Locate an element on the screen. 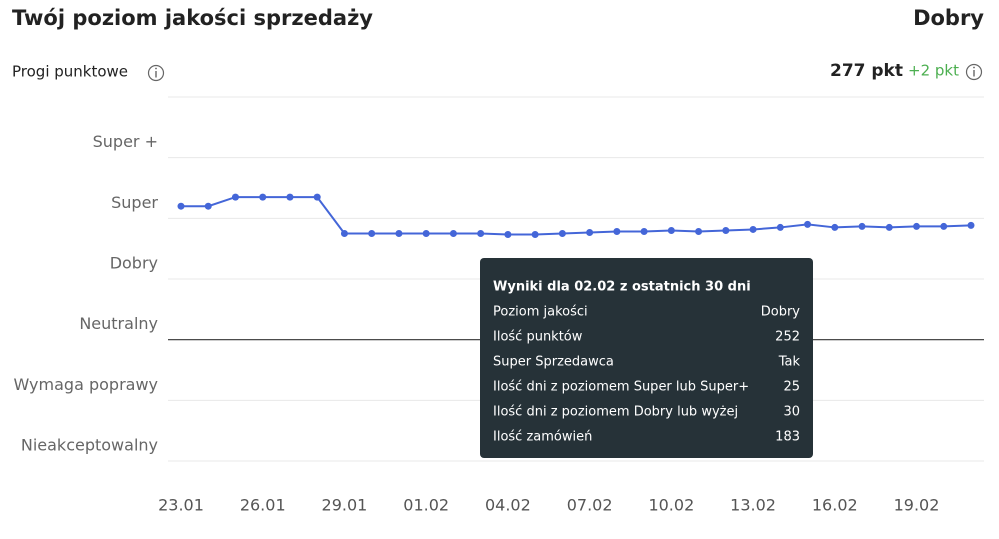  tooltip-value: 30 is located at coordinates (791, 412).